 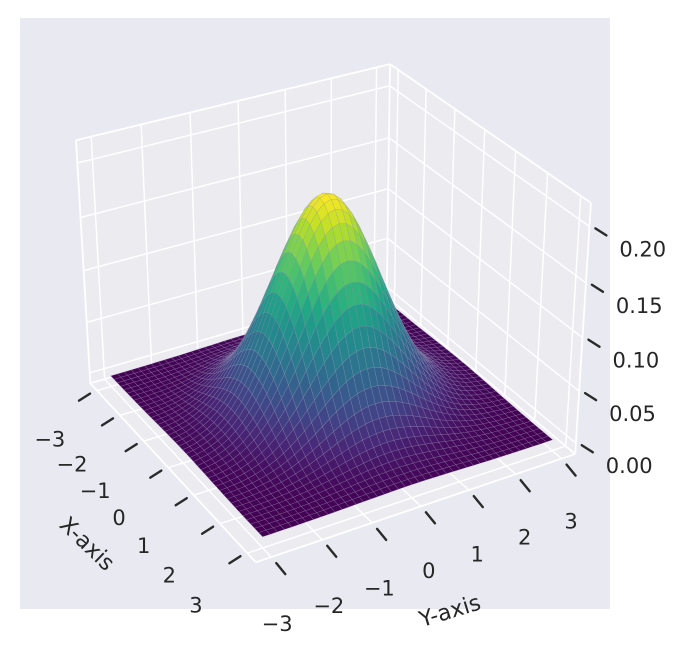 I want to click on z-tick-labels: 0.00 0.05 0.10 0.15 0.20, so click(x=636, y=357).